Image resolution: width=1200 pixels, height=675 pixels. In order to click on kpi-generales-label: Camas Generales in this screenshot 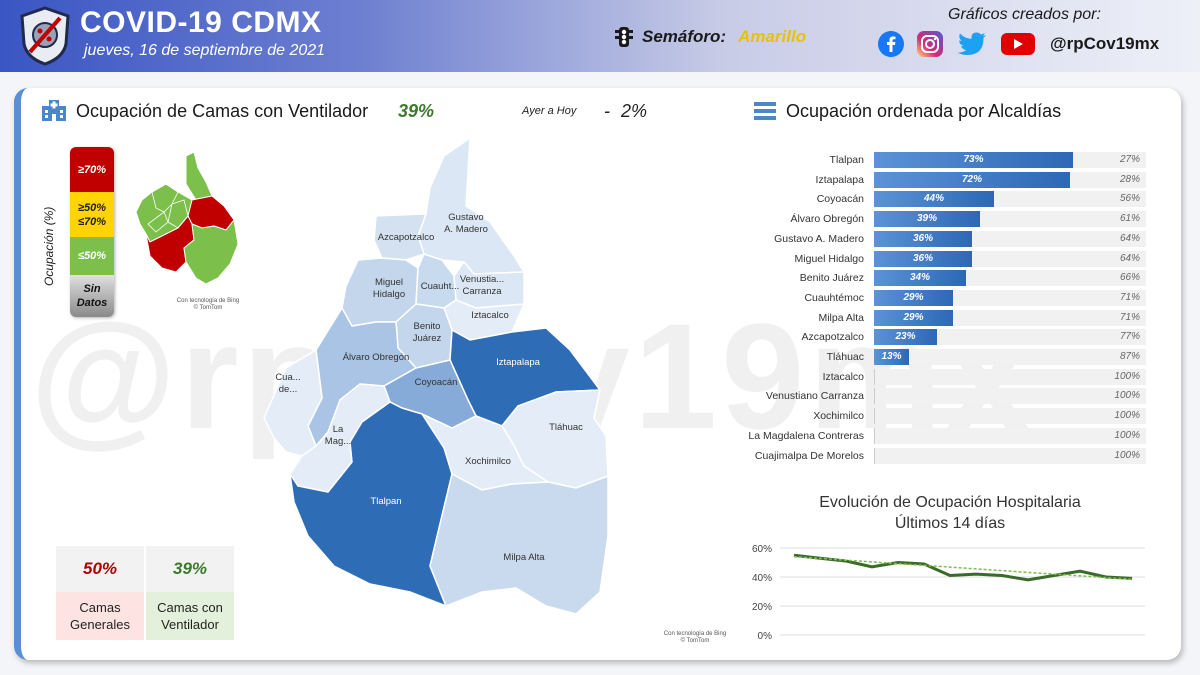, I will do `click(100, 616)`.